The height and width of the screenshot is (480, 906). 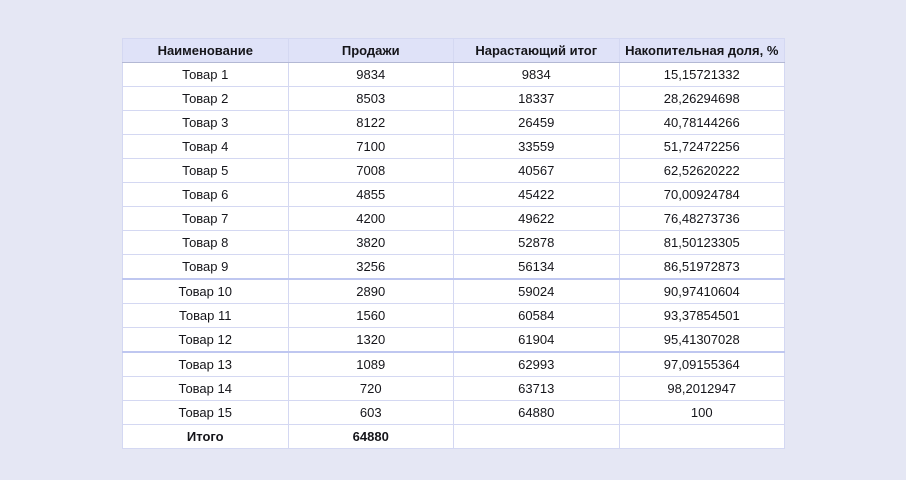 What do you see at coordinates (205, 267) in the screenshot?
I see `name-cell: Товар 9` at bounding box center [205, 267].